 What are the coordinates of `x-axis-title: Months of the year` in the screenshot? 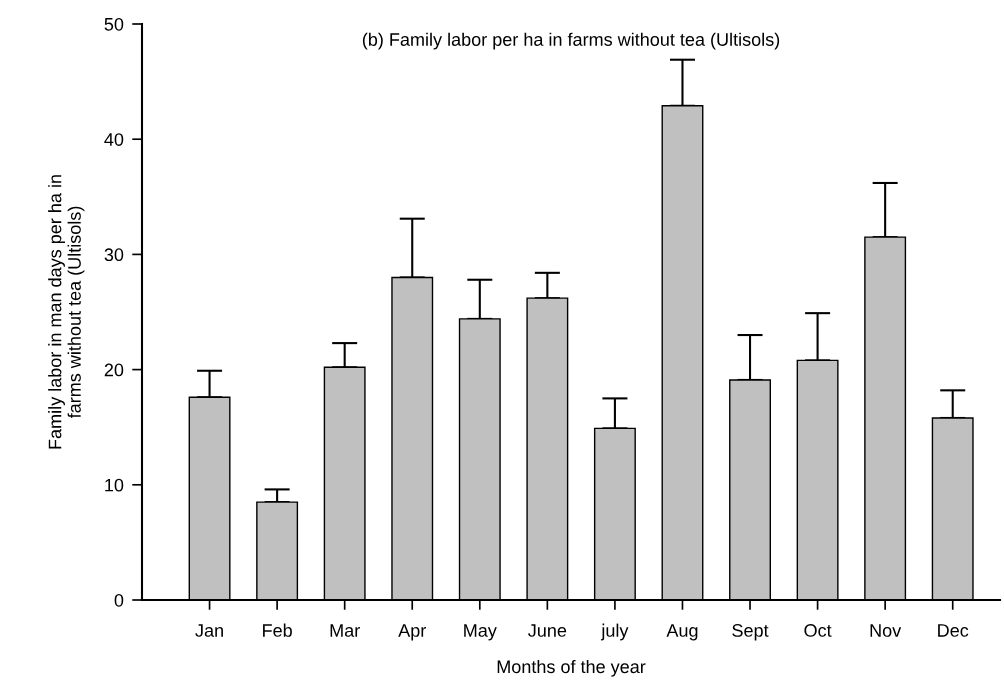 It's located at (571, 668).